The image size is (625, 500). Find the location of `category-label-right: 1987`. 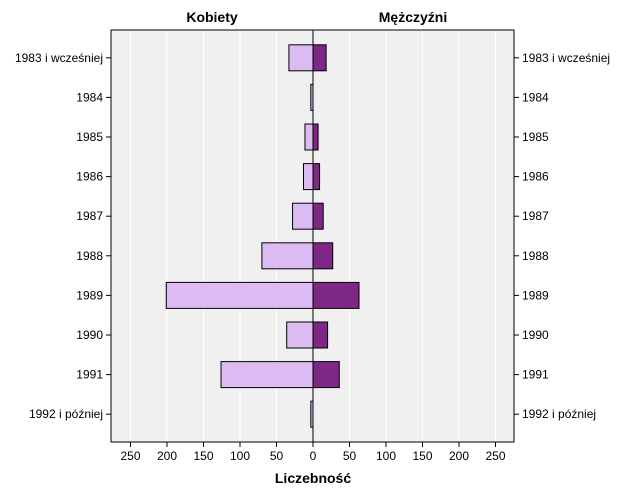

category-label-right: 1987 is located at coordinates (535, 216).